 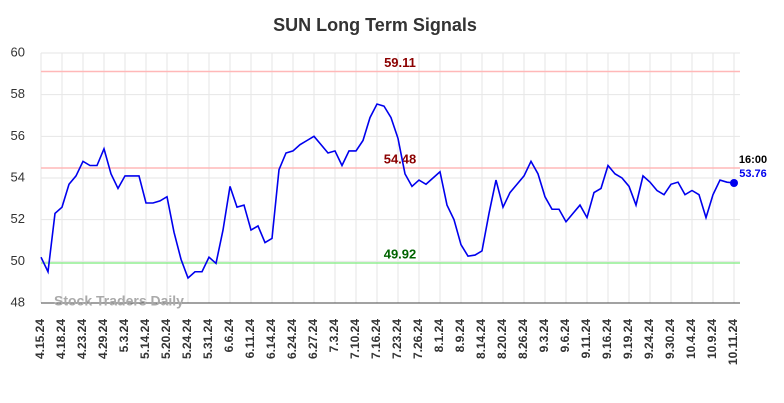 I want to click on x-tick-label: 5.14.24, so click(x=145, y=339).